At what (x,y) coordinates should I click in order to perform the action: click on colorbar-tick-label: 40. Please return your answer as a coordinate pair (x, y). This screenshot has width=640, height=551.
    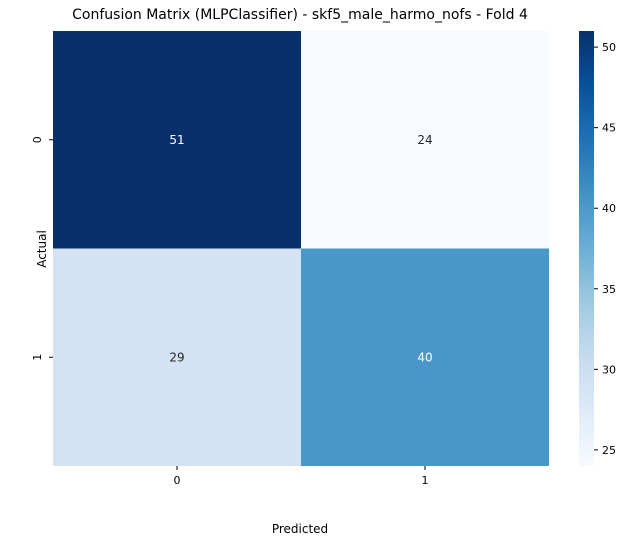
    Looking at the image, I should click on (609, 208).